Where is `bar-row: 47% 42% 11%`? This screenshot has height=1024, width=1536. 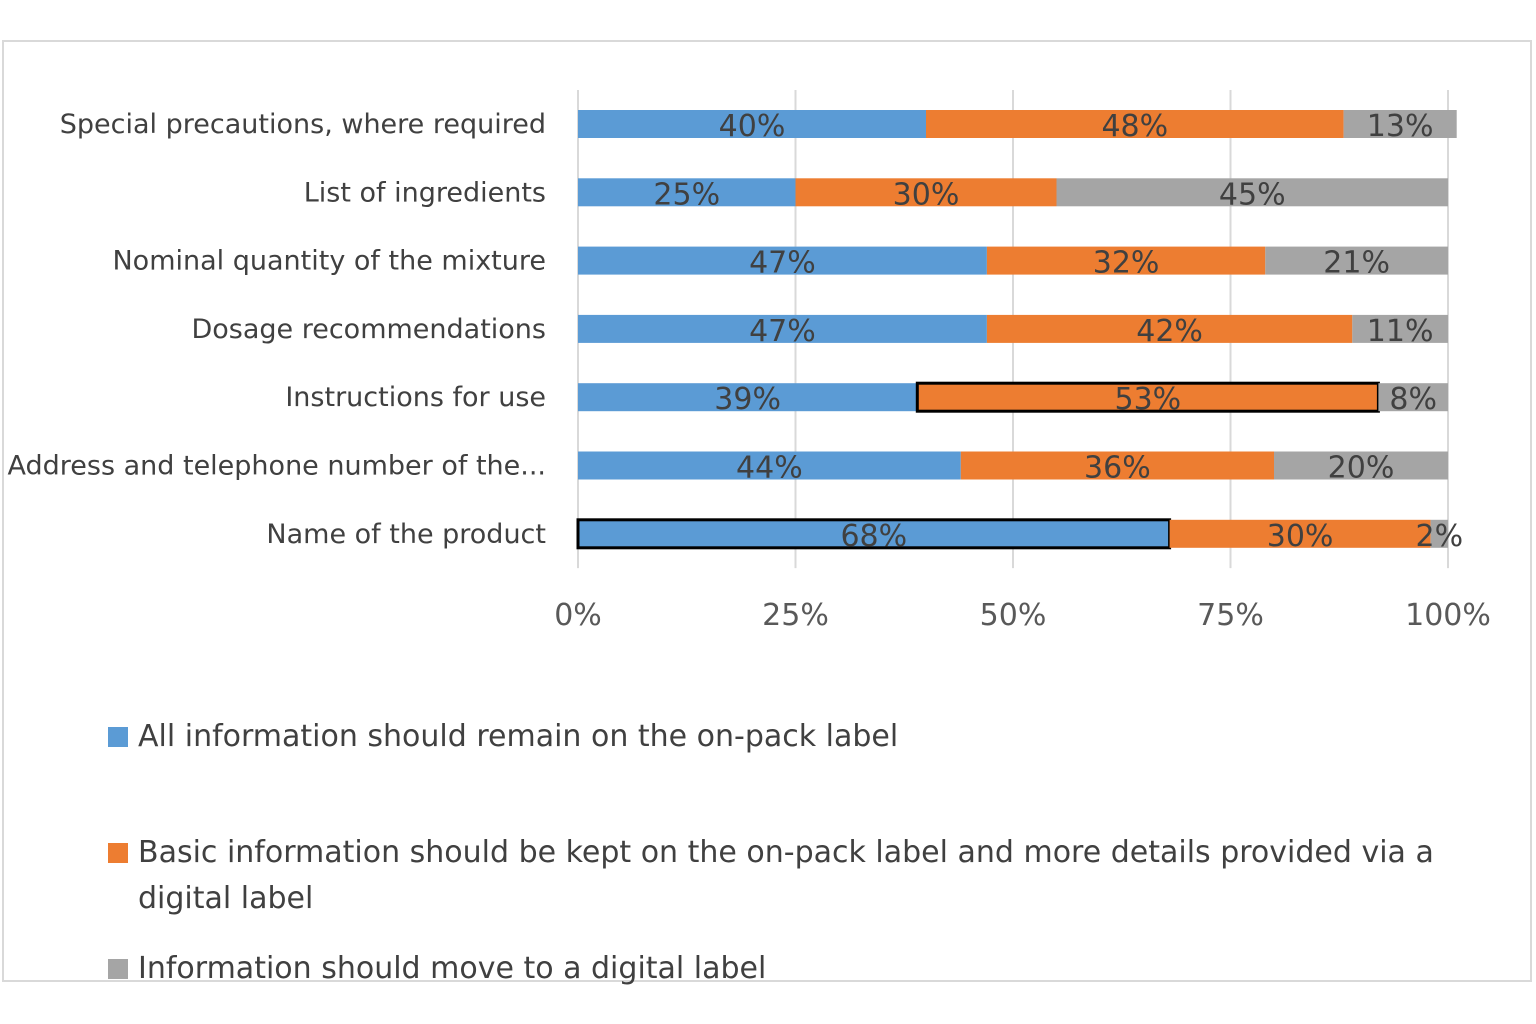 bar-row: 47% 42% 11% is located at coordinates (1013, 331).